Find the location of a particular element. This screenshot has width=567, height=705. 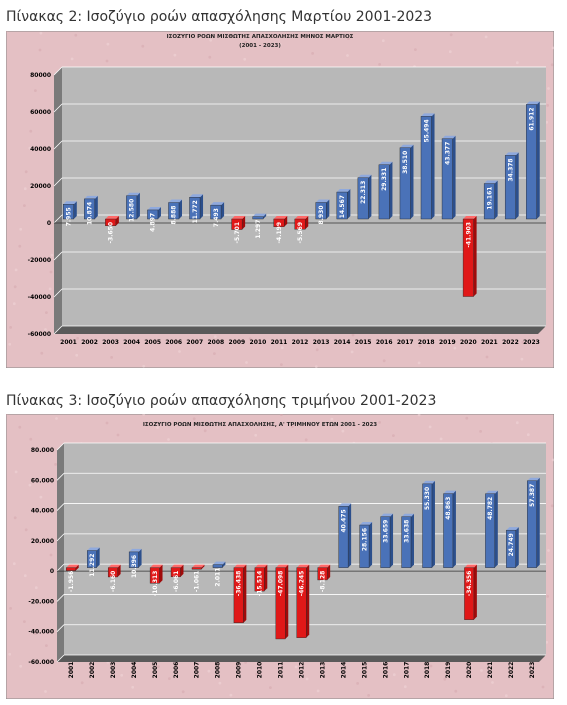

data-label: 48.782 is located at coordinates (490, 508).